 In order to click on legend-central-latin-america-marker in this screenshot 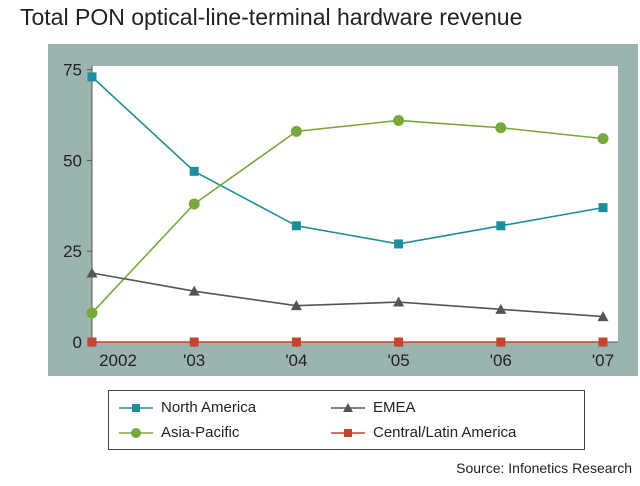, I will do `click(348, 432)`.